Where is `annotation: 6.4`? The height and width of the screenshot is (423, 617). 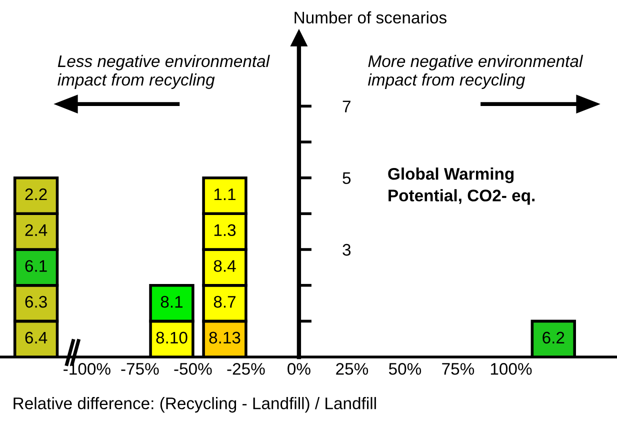
annotation: 6.4 is located at coordinates (36, 338).